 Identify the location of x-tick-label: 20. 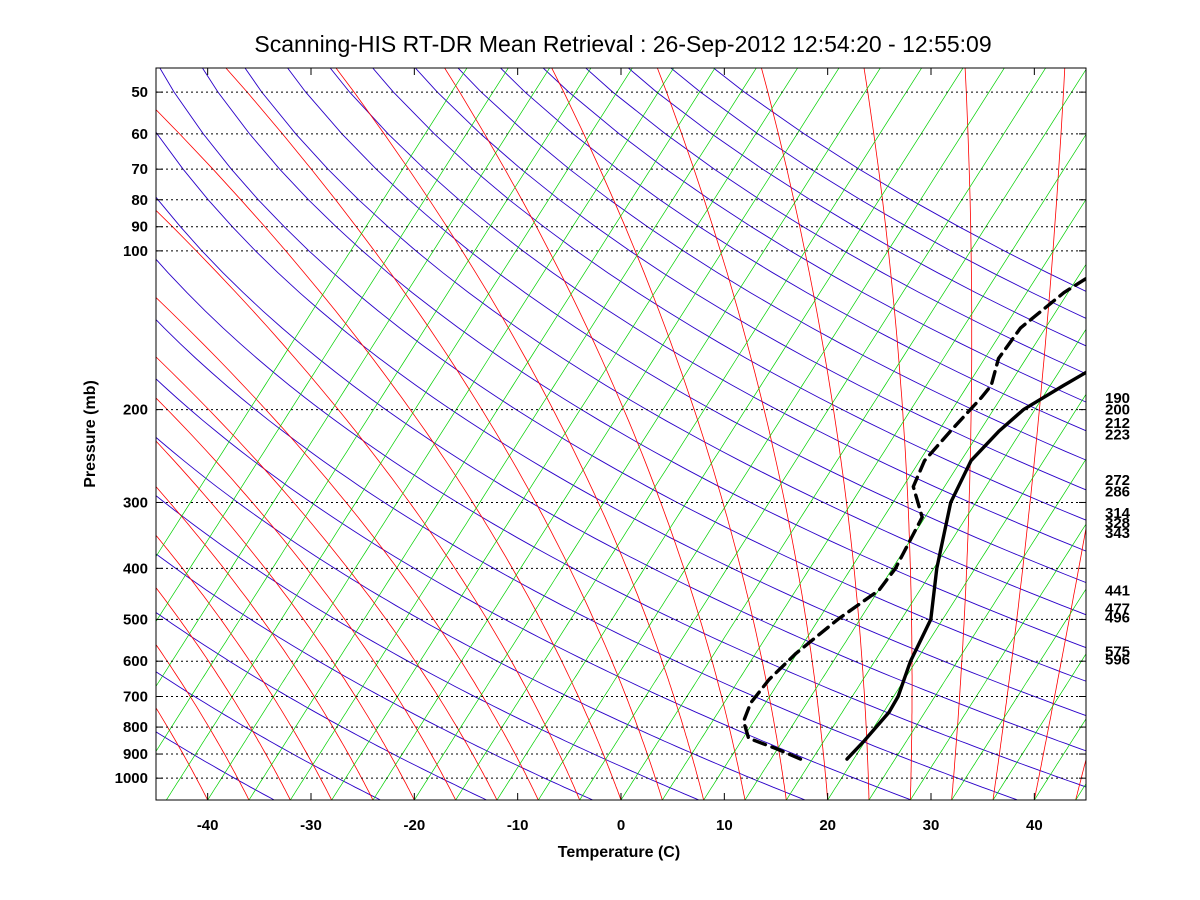
(827, 825).